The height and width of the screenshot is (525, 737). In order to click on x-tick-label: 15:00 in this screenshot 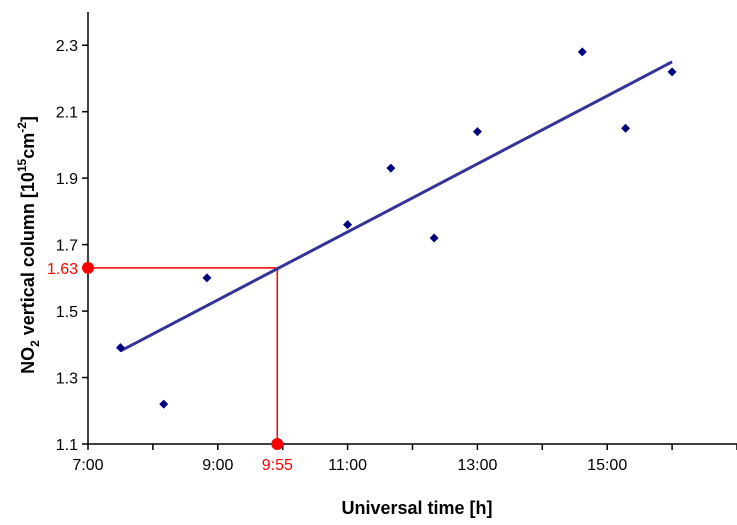, I will do `click(607, 465)`.